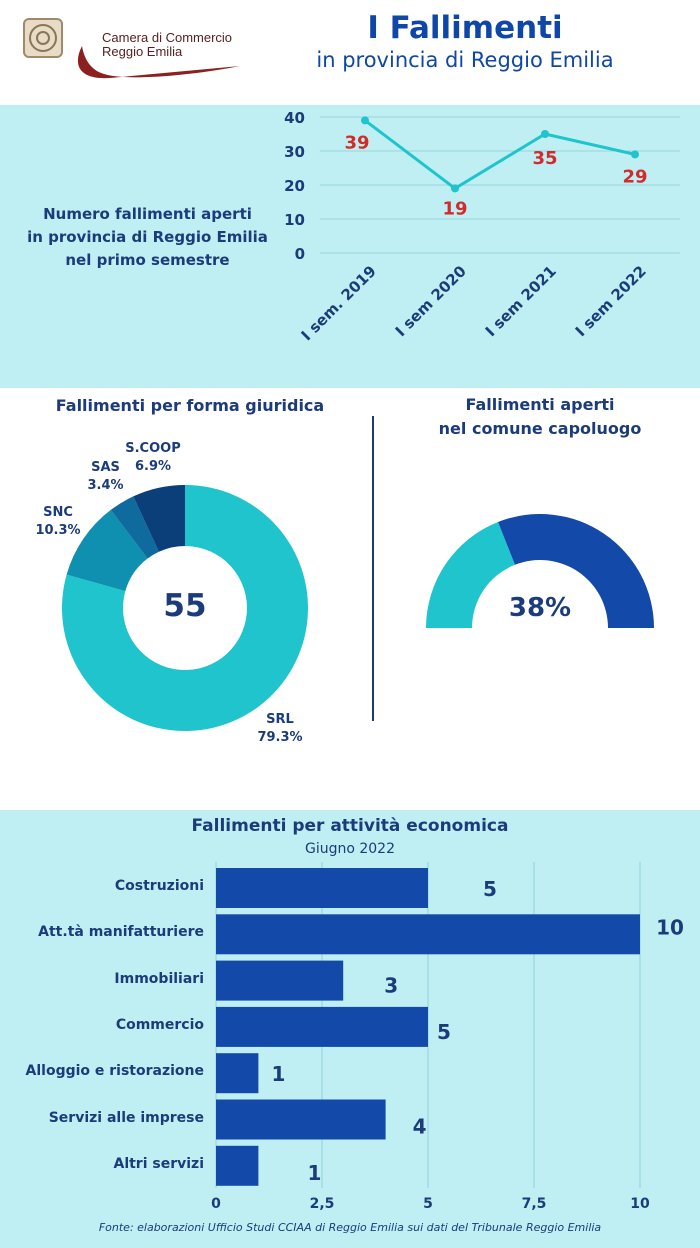  I want to click on pie-name-srl: SRL, so click(280, 719).